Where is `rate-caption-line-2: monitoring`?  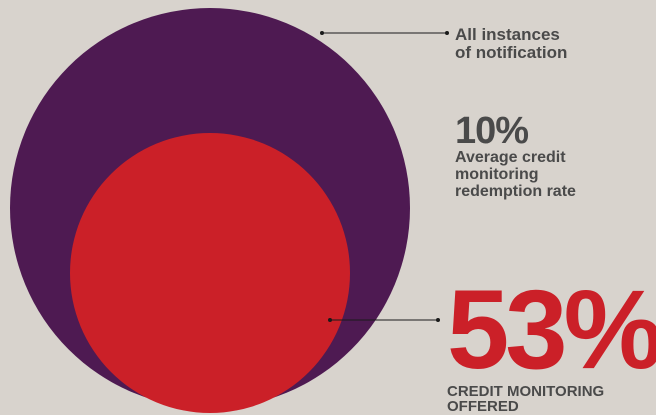
rate-caption-line-2: monitoring is located at coordinates (497, 174).